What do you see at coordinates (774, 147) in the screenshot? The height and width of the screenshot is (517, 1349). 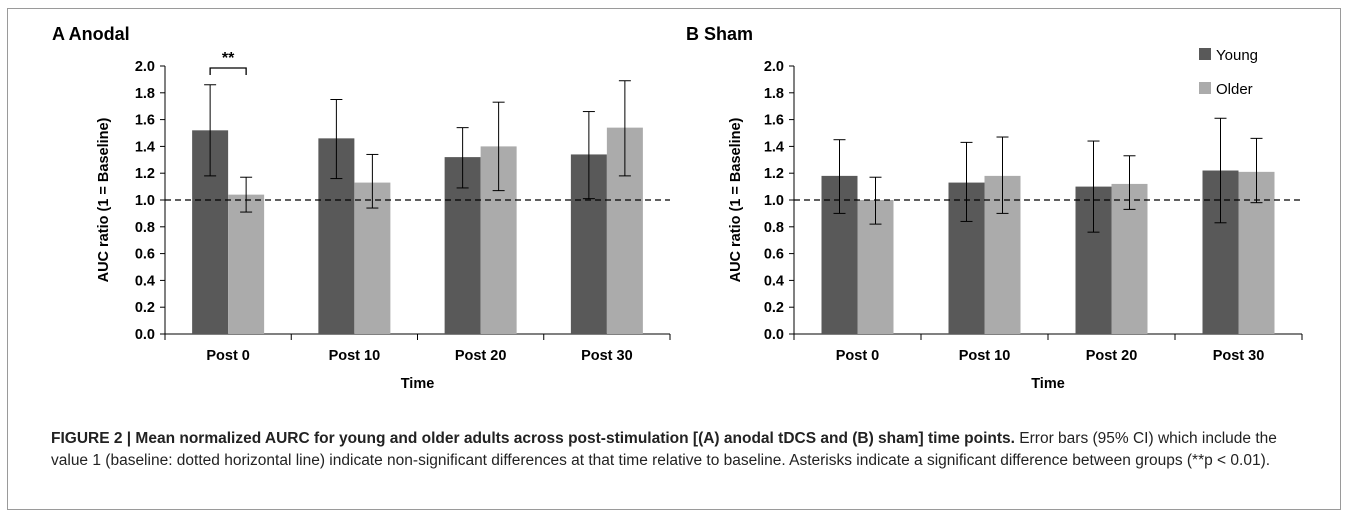 I see `panel-b-y-tick-label: 1.4` at bounding box center [774, 147].